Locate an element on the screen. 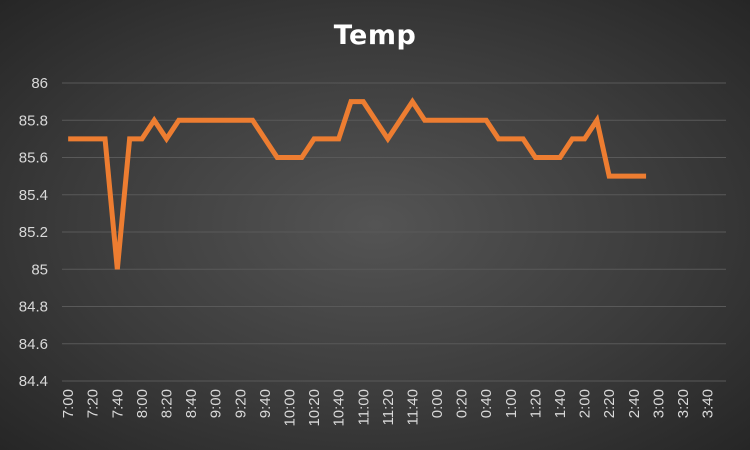 The height and width of the screenshot is (450, 750). x-tick-label: 10:20 is located at coordinates (314, 408).